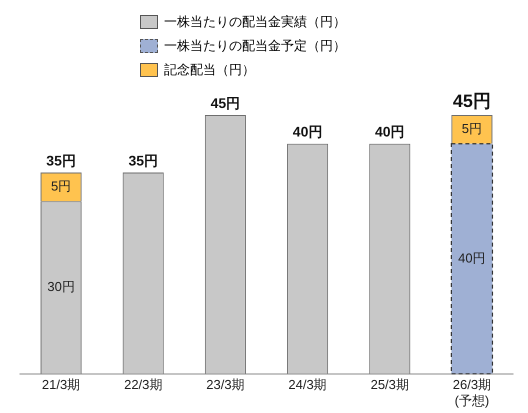 The image size is (528, 413). What do you see at coordinates (255, 22) in the screenshot?
I see `legend-label: 一株当たりの配当金実績（円）` at bounding box center [255, 22].